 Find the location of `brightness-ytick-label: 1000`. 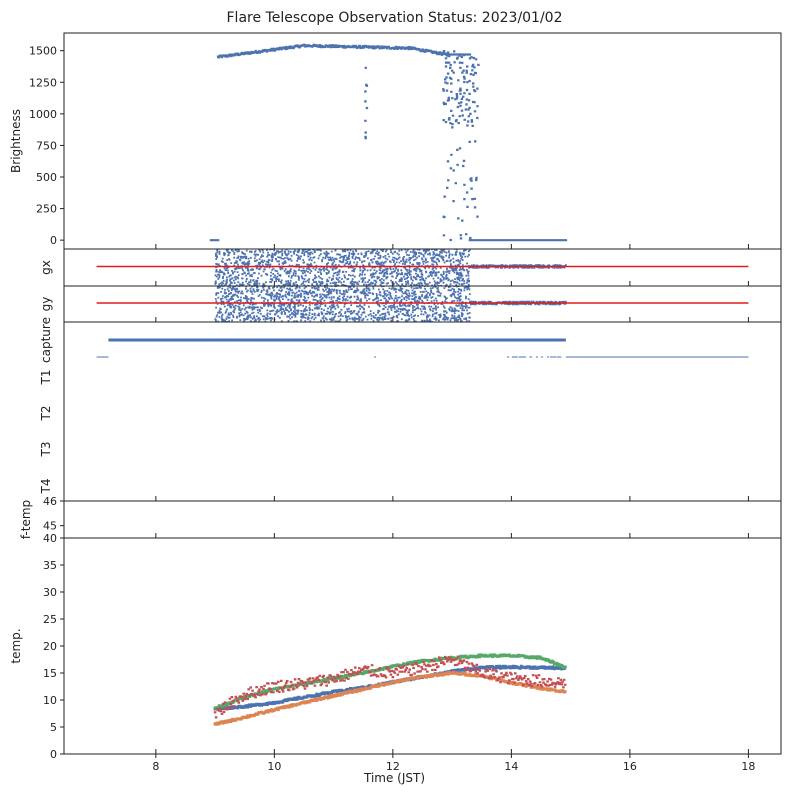

brightness-ytick-label: 1000 is located at coordinates (43, 114).